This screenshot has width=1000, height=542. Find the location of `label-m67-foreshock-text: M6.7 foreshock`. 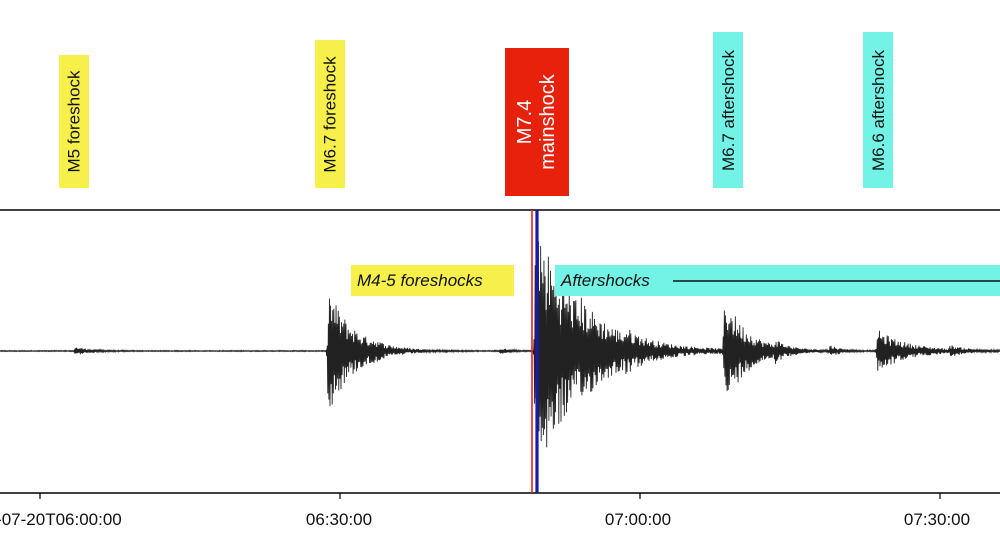

label-m67-foreshock-text: M6.7 foreshock is located at coordinates (330, 114).